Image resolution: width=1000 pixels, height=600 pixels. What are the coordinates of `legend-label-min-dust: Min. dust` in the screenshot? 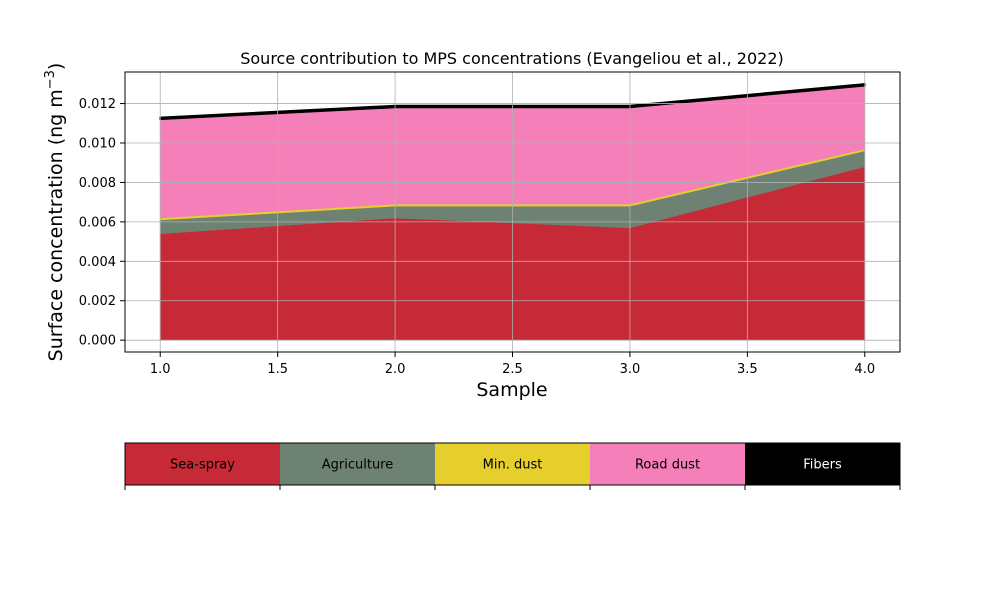 It's located at (513, 465).